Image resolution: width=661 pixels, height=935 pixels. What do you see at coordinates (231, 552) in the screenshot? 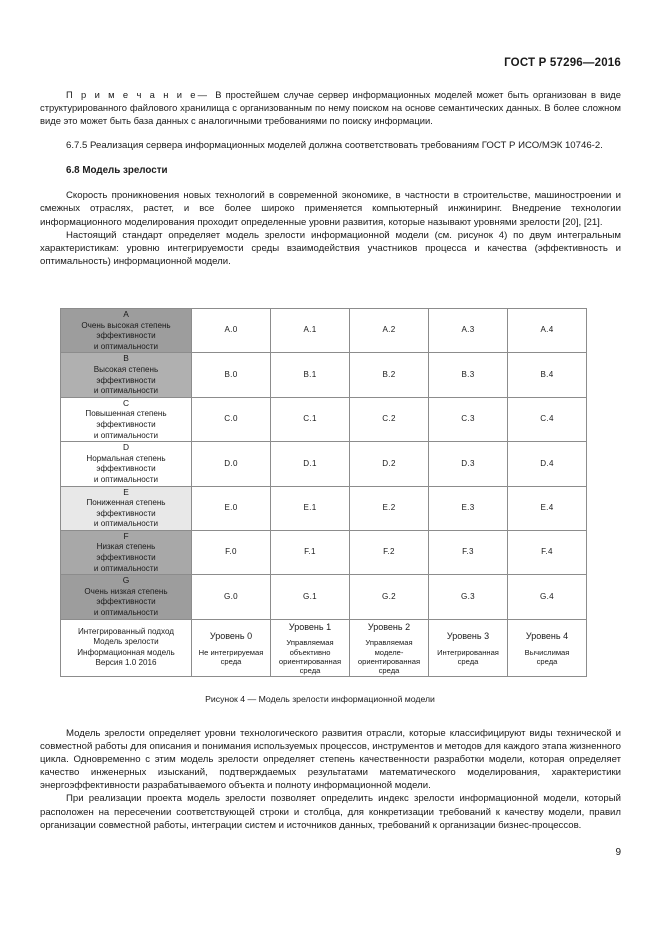
I see `matrix-cell-f0: F.0` at bounding box center [231, 552].